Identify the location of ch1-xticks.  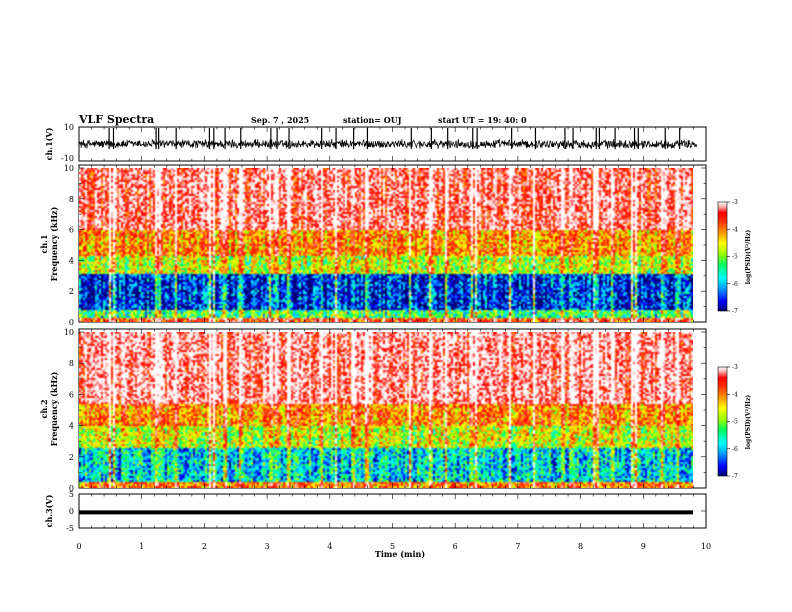
(392, 144).